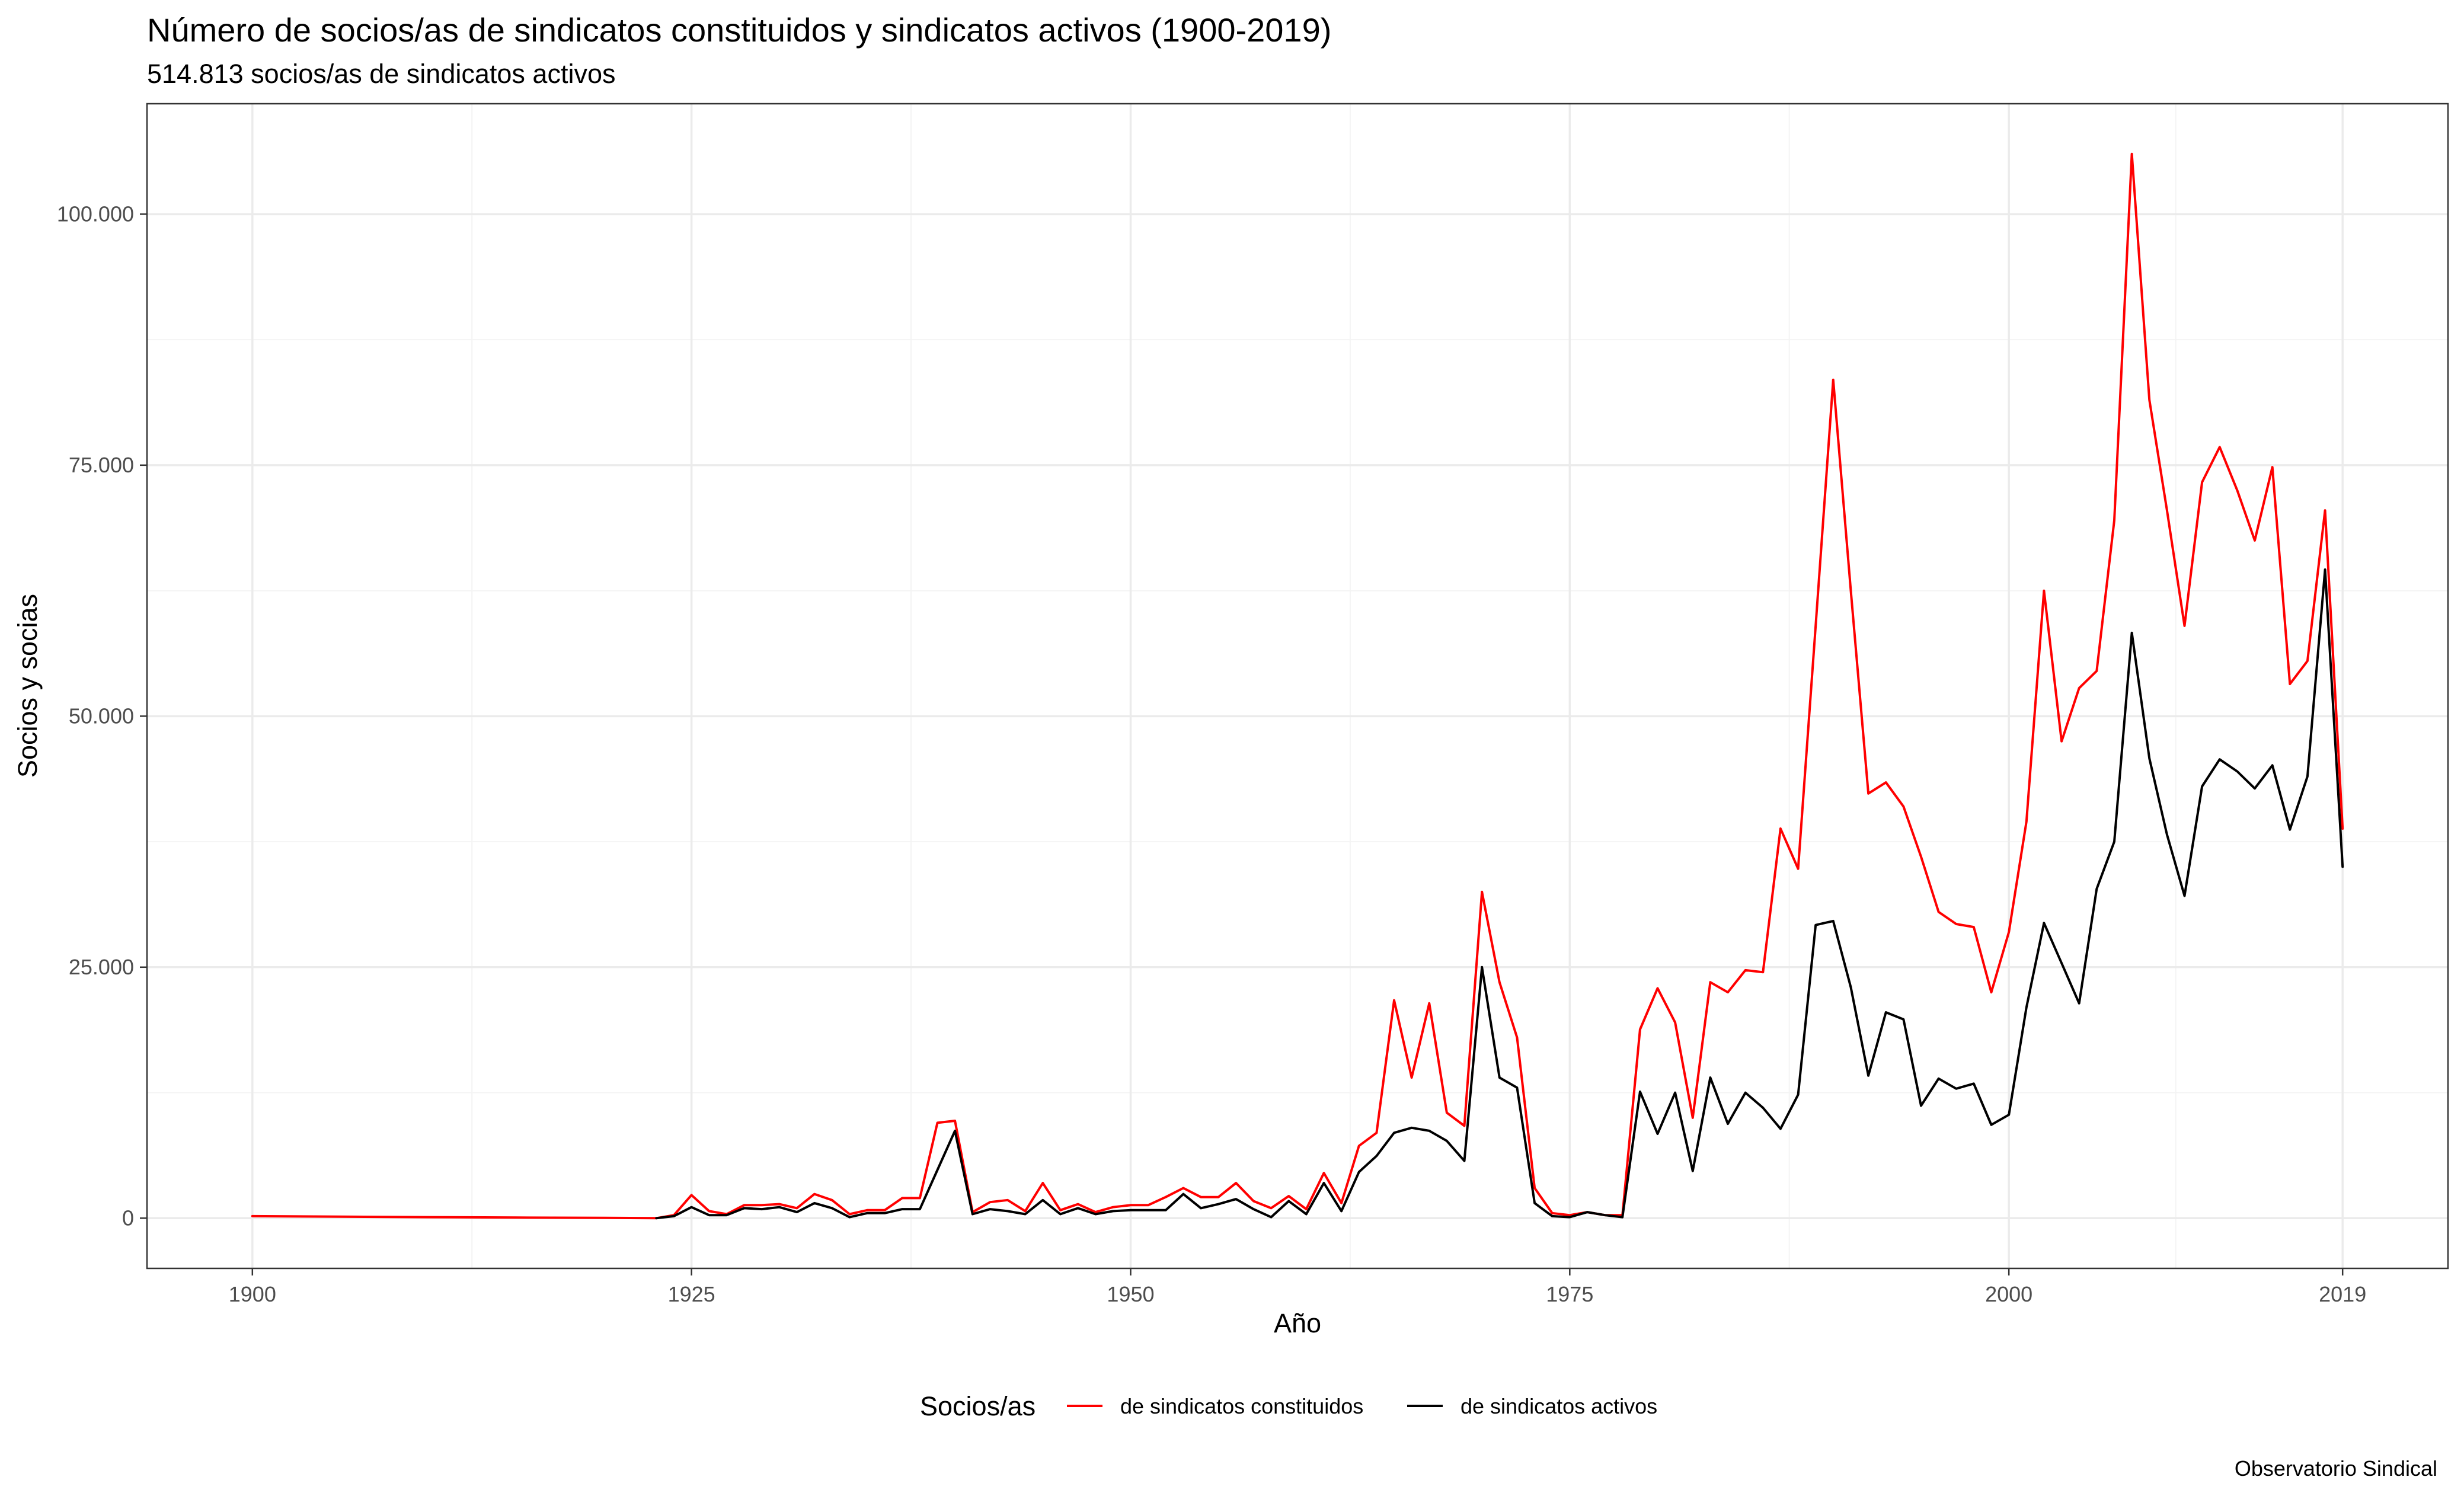 Image resolution: width=2464 pixels, height=1493 pixels. I want to click on x-tick-label: 1925, so click(692, 1294).